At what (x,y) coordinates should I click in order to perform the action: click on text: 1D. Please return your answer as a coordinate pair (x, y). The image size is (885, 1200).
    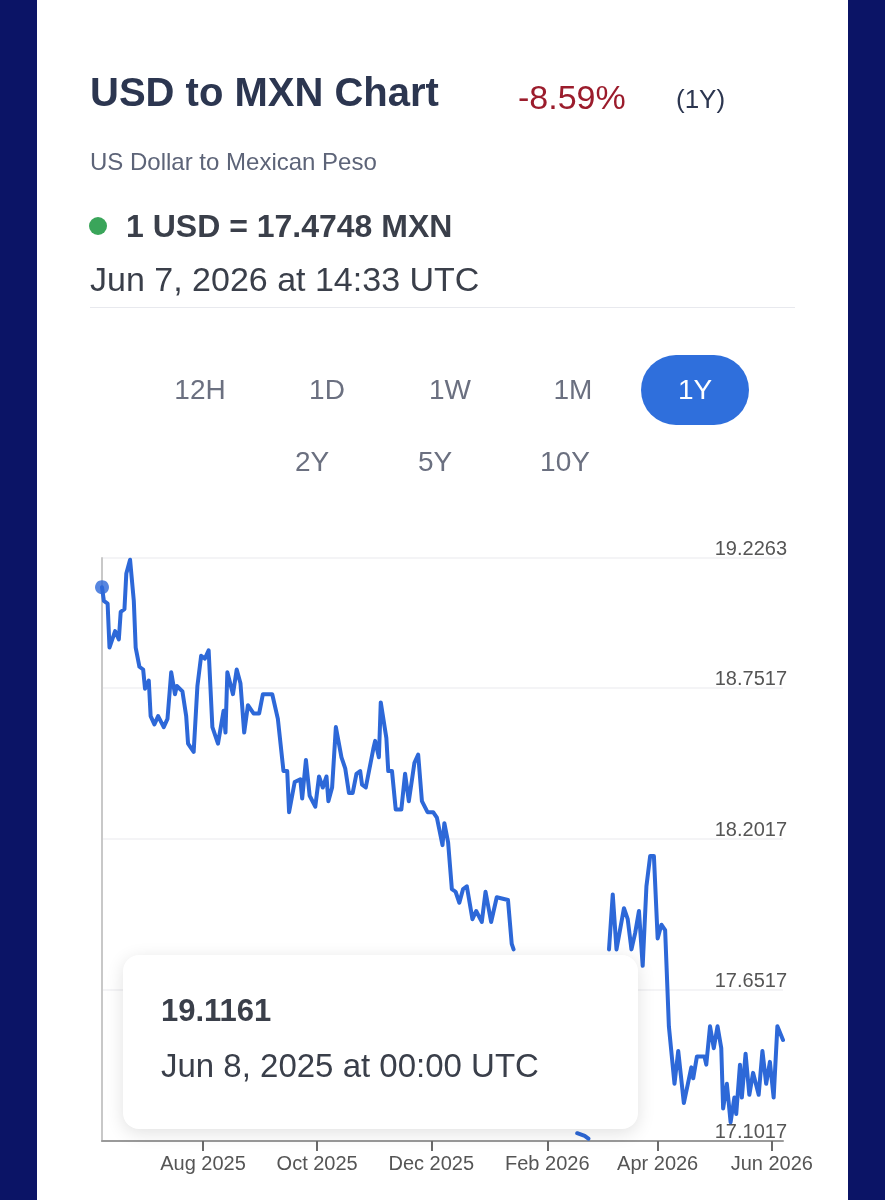
    Looking at the image, I should click on (327, 390).